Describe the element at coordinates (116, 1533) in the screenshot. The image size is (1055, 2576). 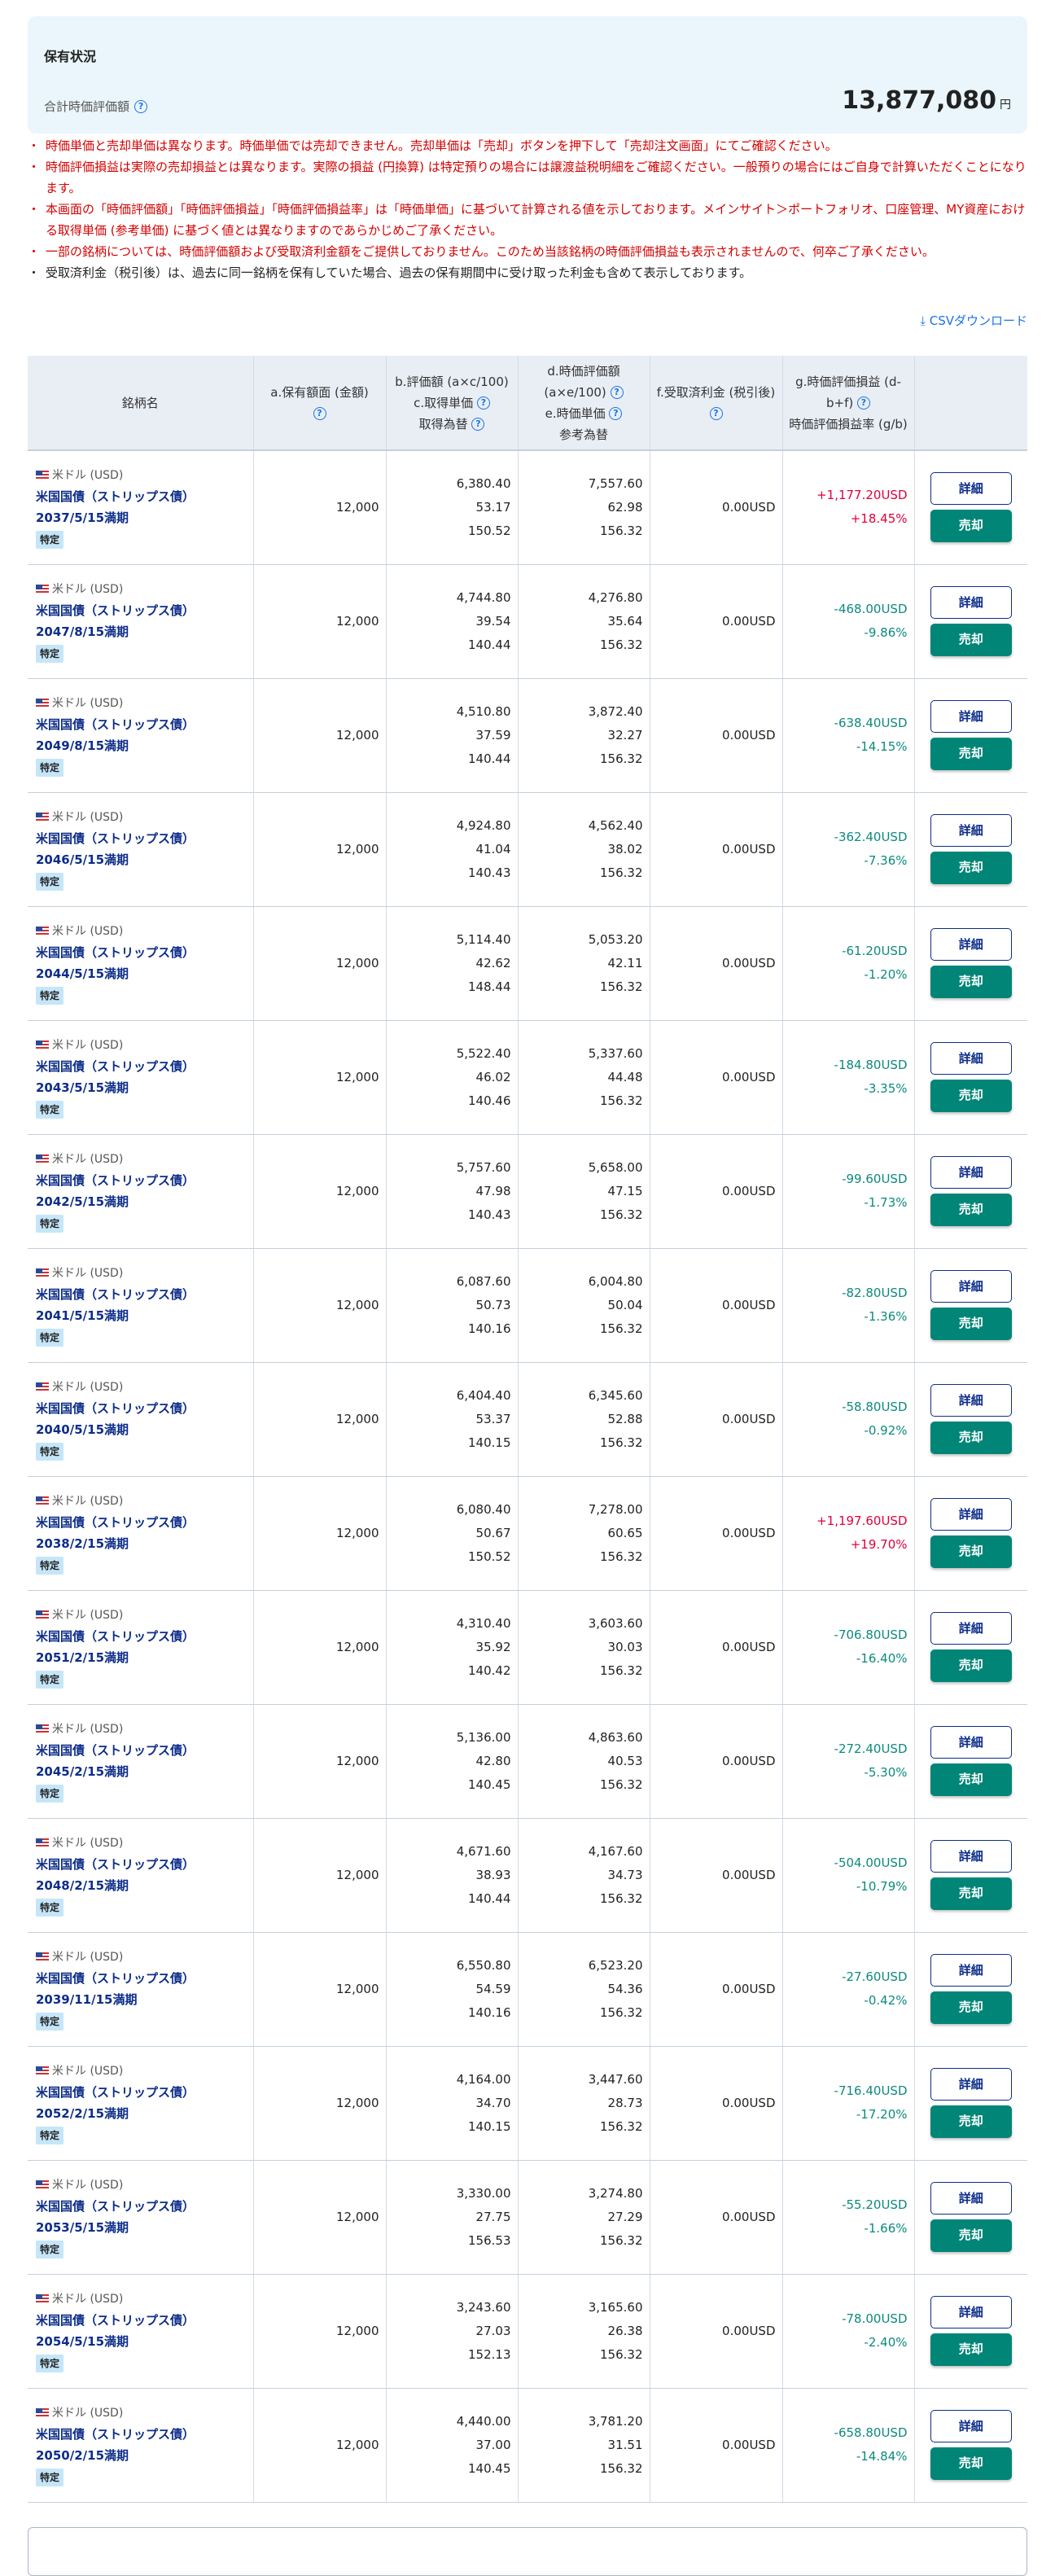
I see `bond-name-link: 米国国債（ストリップス債） 2038/2/15満期` at that location.